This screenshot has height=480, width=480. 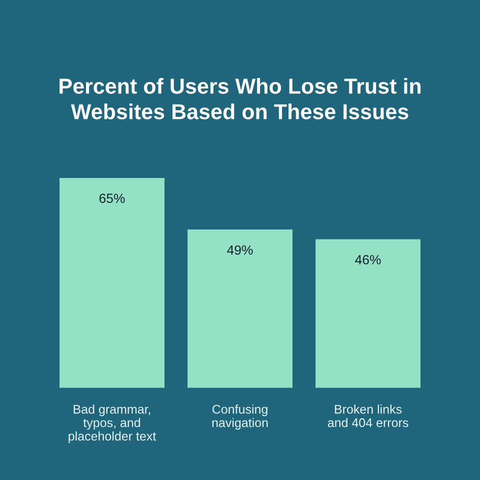 I want to click on data-label: 49%, so click(x=240, y=250).